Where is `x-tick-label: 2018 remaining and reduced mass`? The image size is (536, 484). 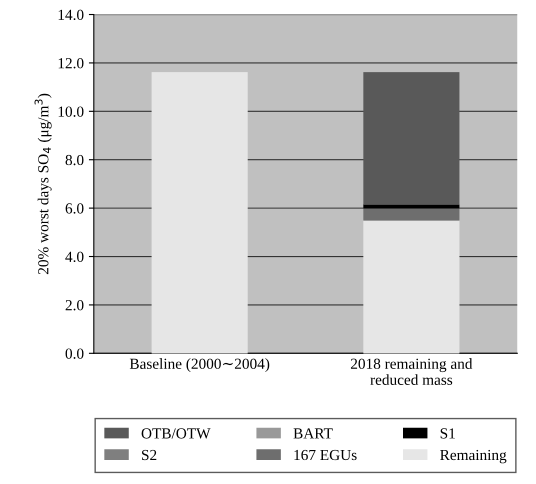
x-tick-label: 2018 remaining and reduced mass is located at coordinates (411, 371).